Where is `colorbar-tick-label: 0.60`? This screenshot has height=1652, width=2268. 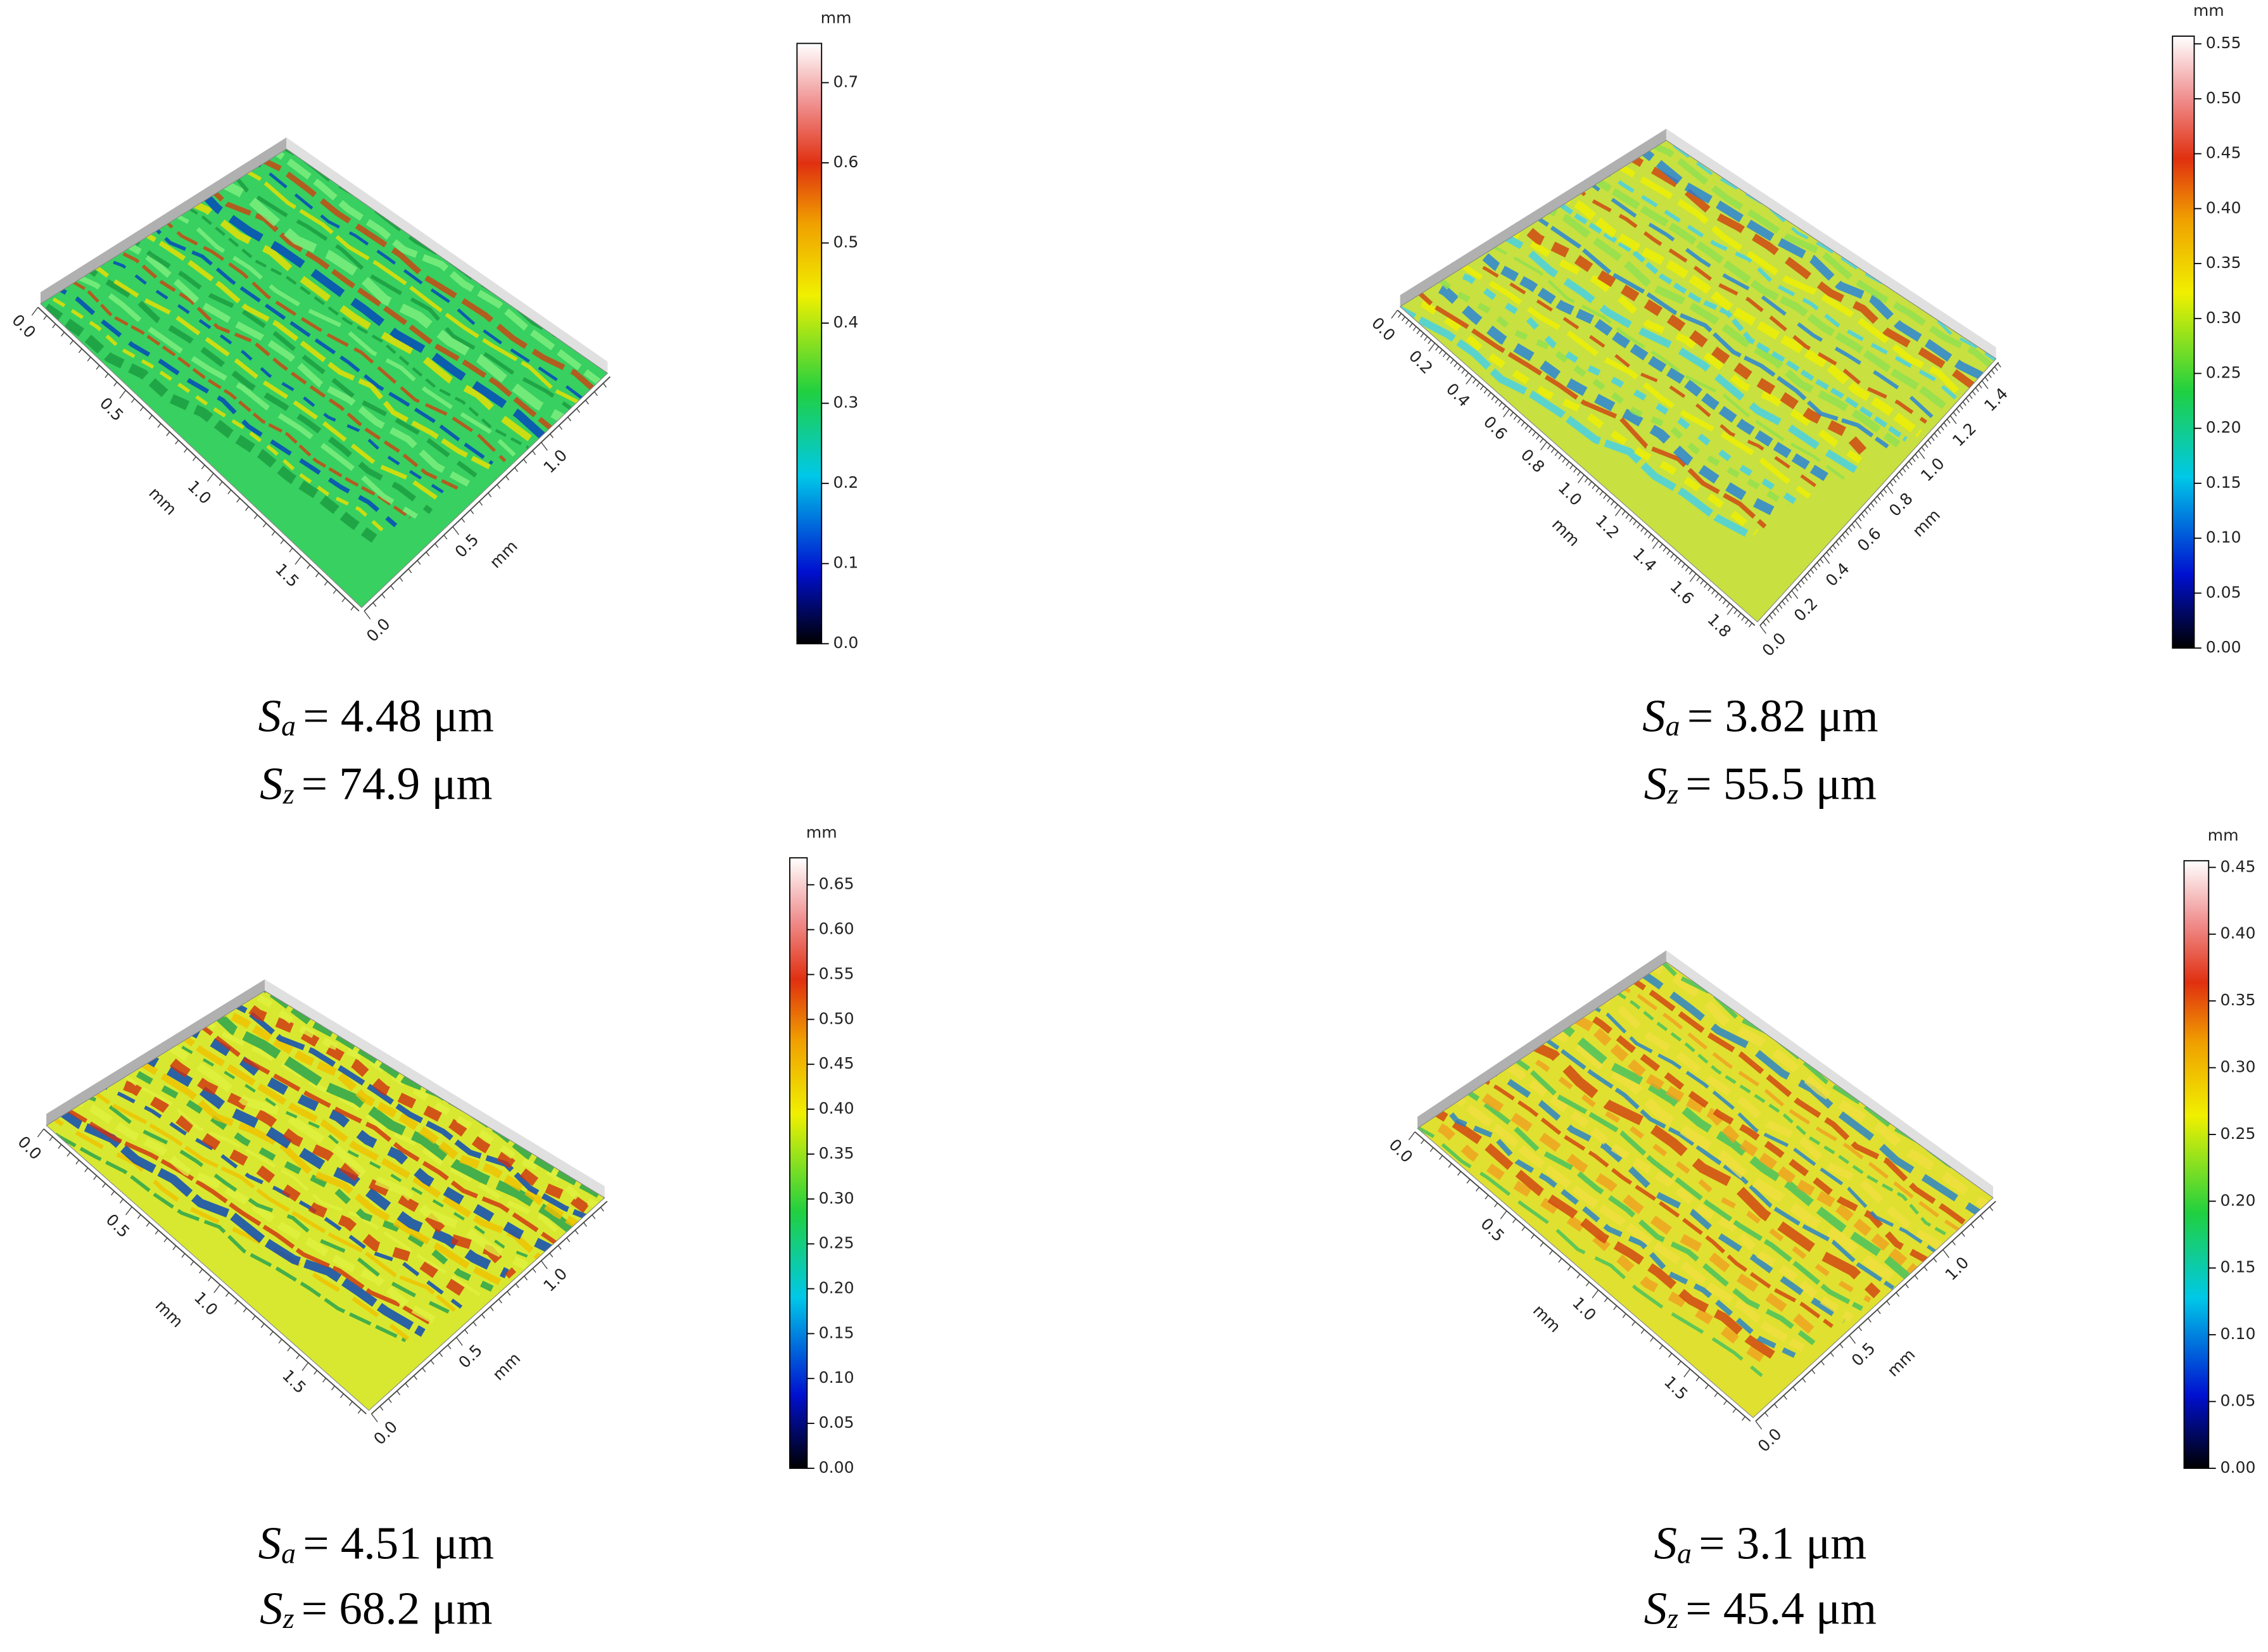
colorbar-tick-label: 0.60 is located at coordinates (836, 929).